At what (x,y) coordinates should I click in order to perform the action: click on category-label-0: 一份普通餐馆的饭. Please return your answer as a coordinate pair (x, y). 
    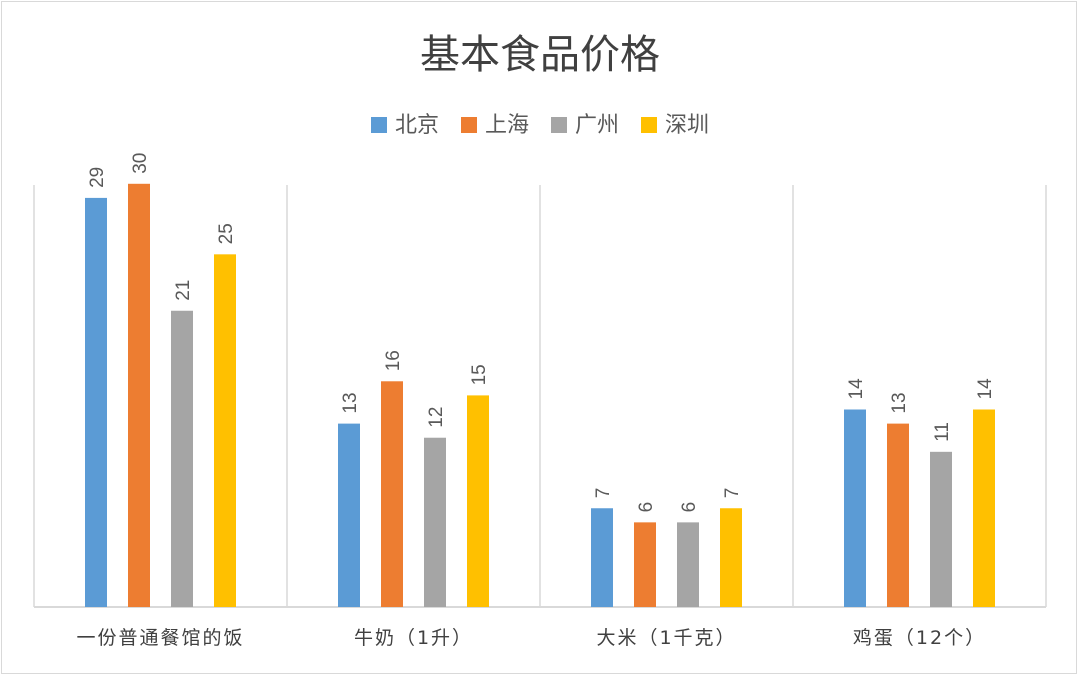
    Looking at the image, I should click on (160, 638).